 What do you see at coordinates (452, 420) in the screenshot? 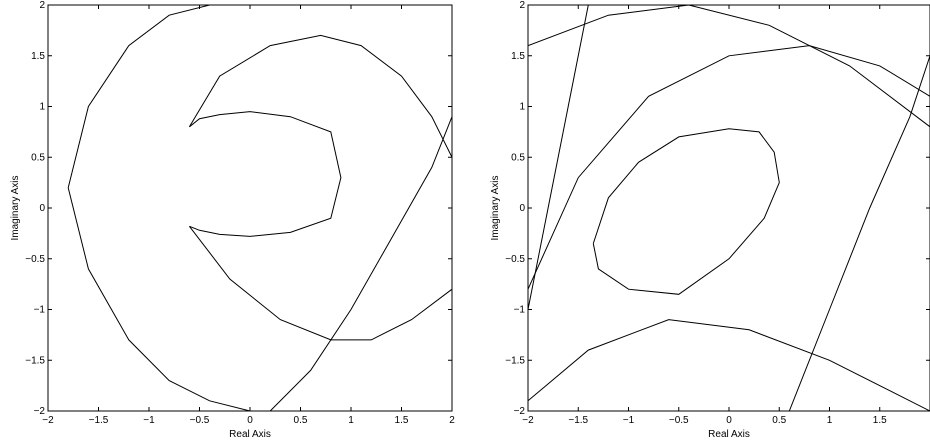
I see `x-tick-label: 2` at bounding box center [452, 420].